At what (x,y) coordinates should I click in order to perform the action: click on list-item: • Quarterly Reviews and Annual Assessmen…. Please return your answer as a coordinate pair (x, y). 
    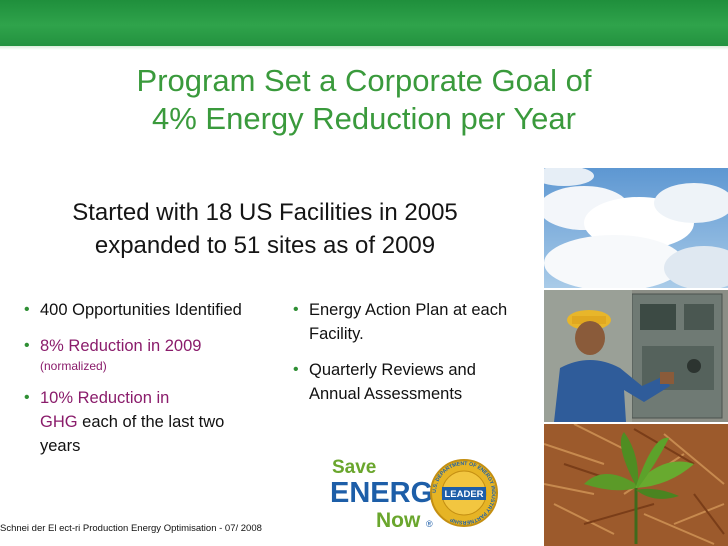
    Looking at the image, I should click on (406, 382).